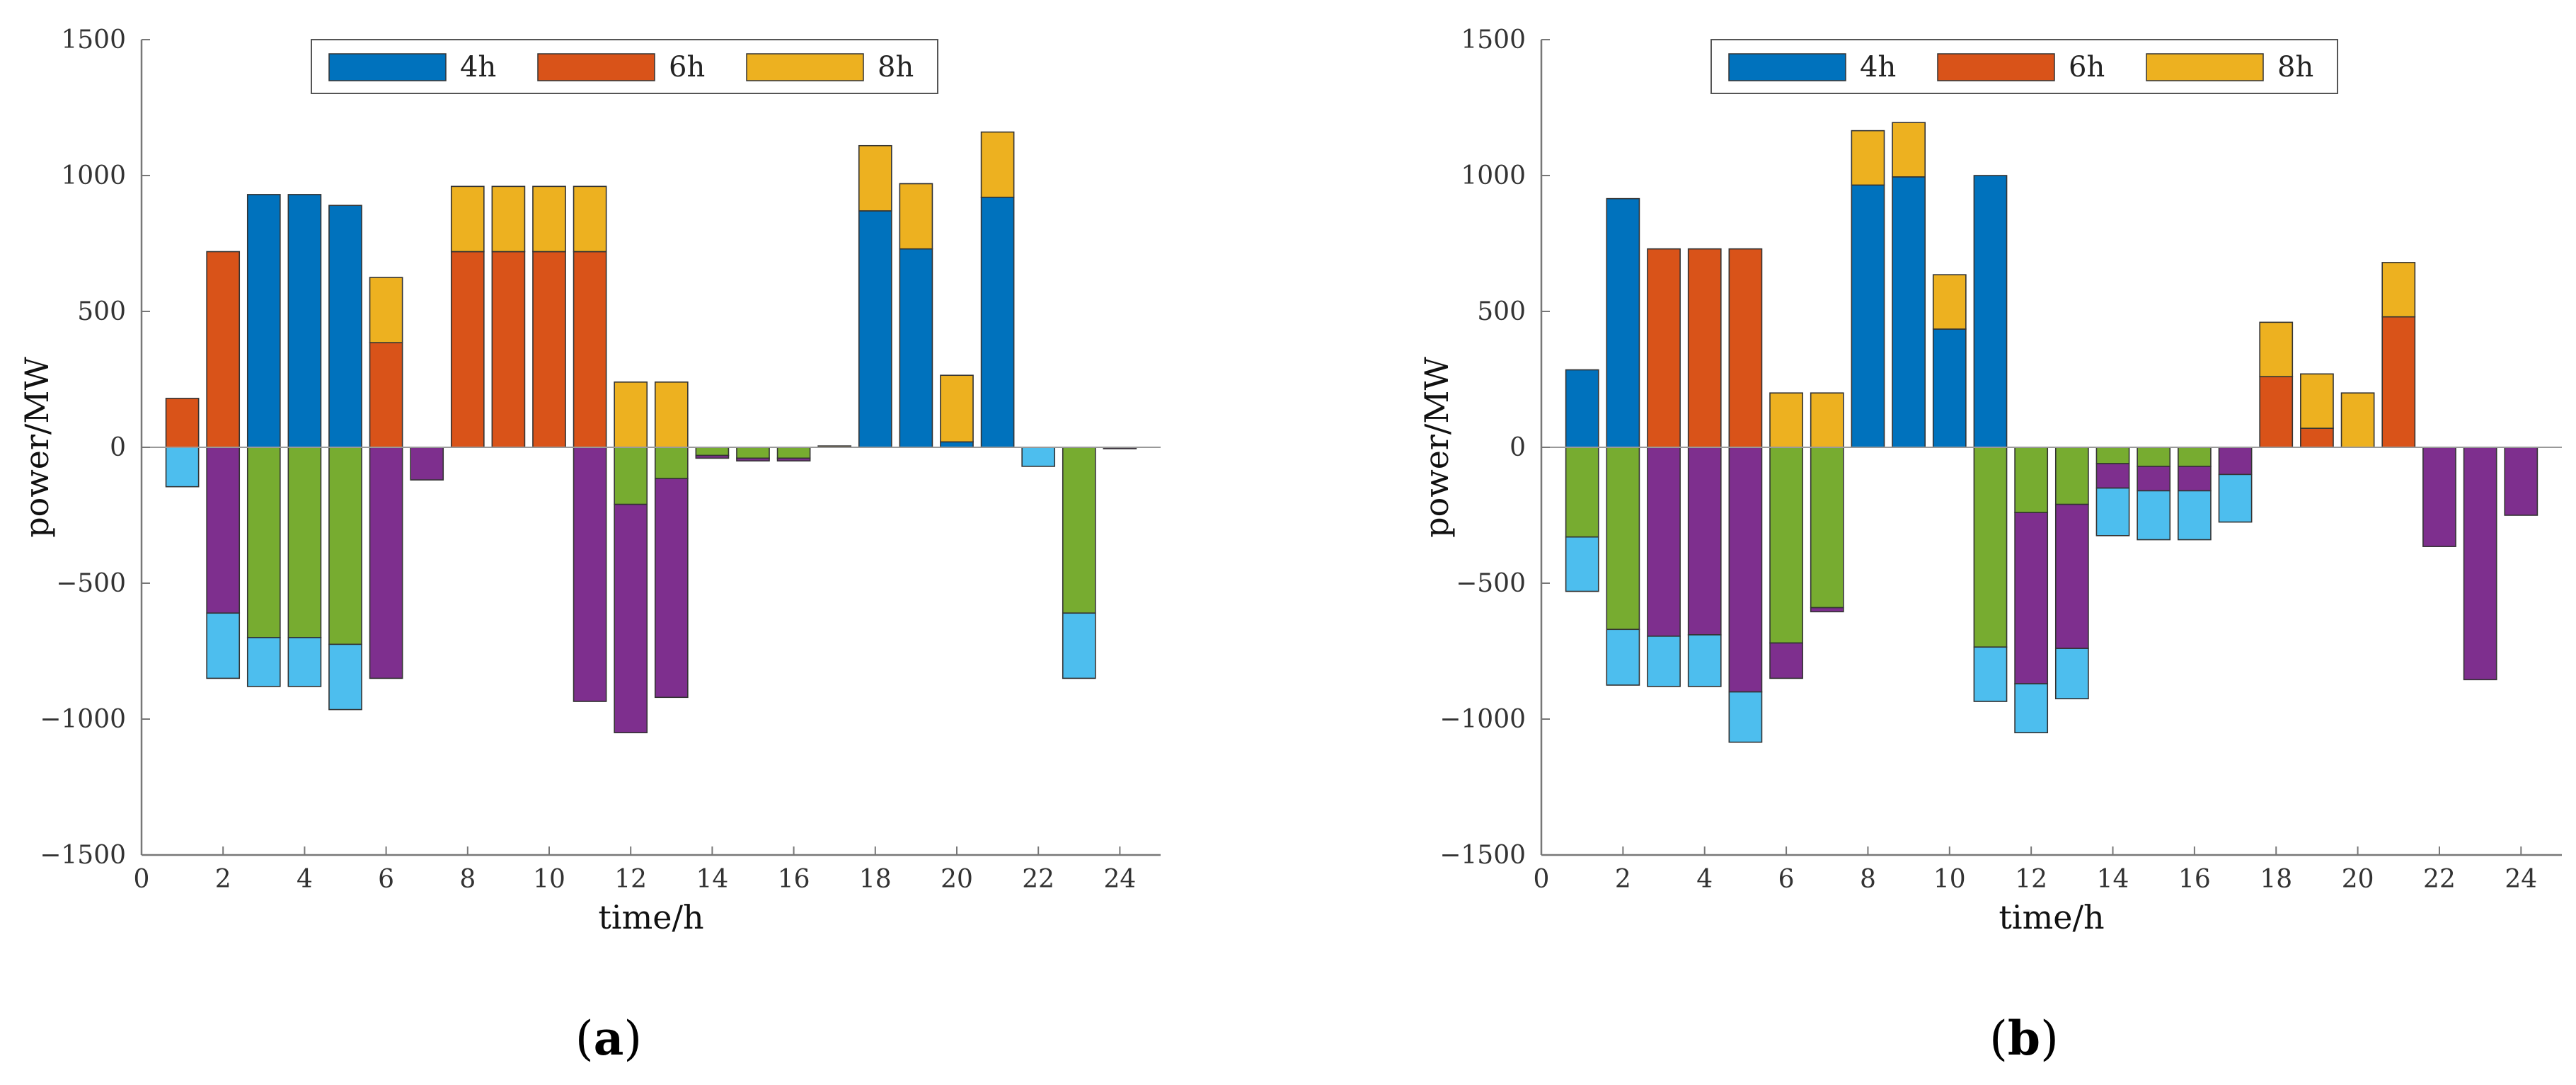 This screenshot has height=1085, width=2576. What do you see at coordinates (753, 459) in the screenshot?
I see `bar-purple-t15` at bounding box center [753, 459].